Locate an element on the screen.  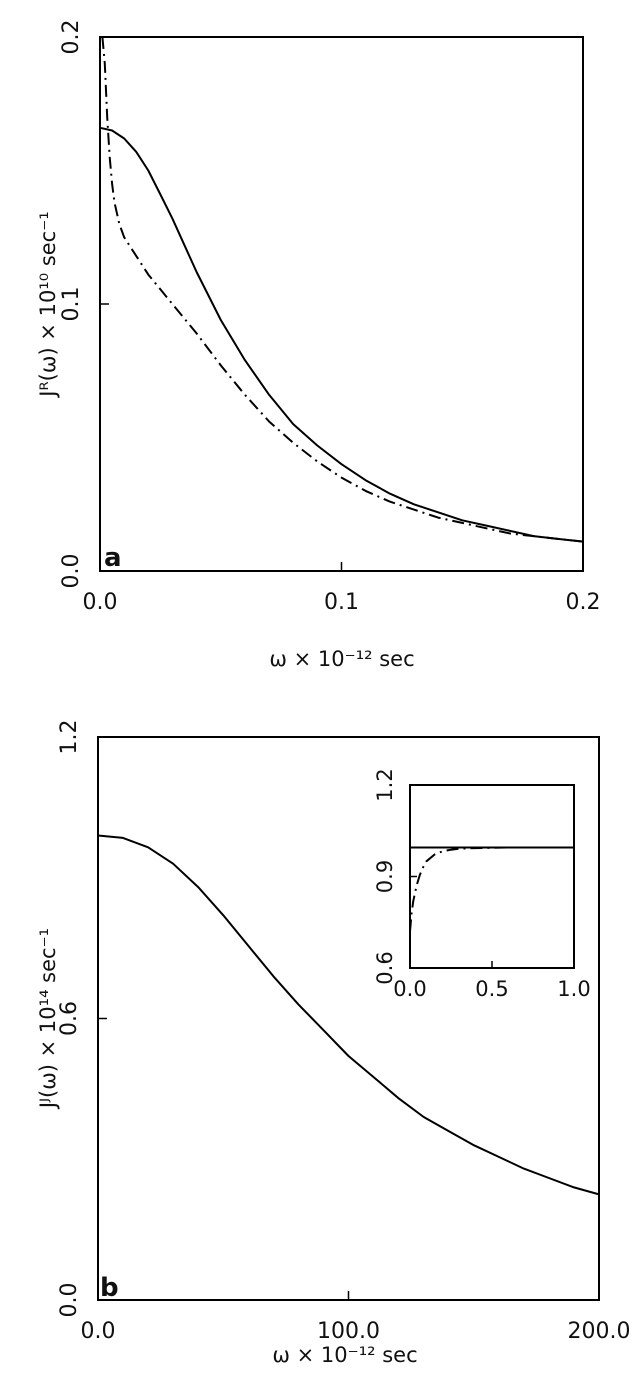
panel-a-x-tick-label: 0.2 is located at coordinates (583, 602).